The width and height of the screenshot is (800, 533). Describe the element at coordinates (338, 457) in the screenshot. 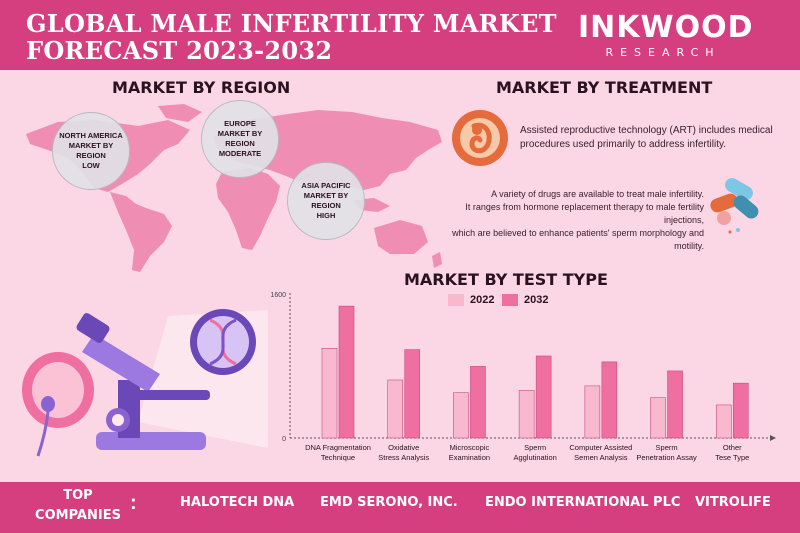

I see `x-tick-label: Technique` at that location.